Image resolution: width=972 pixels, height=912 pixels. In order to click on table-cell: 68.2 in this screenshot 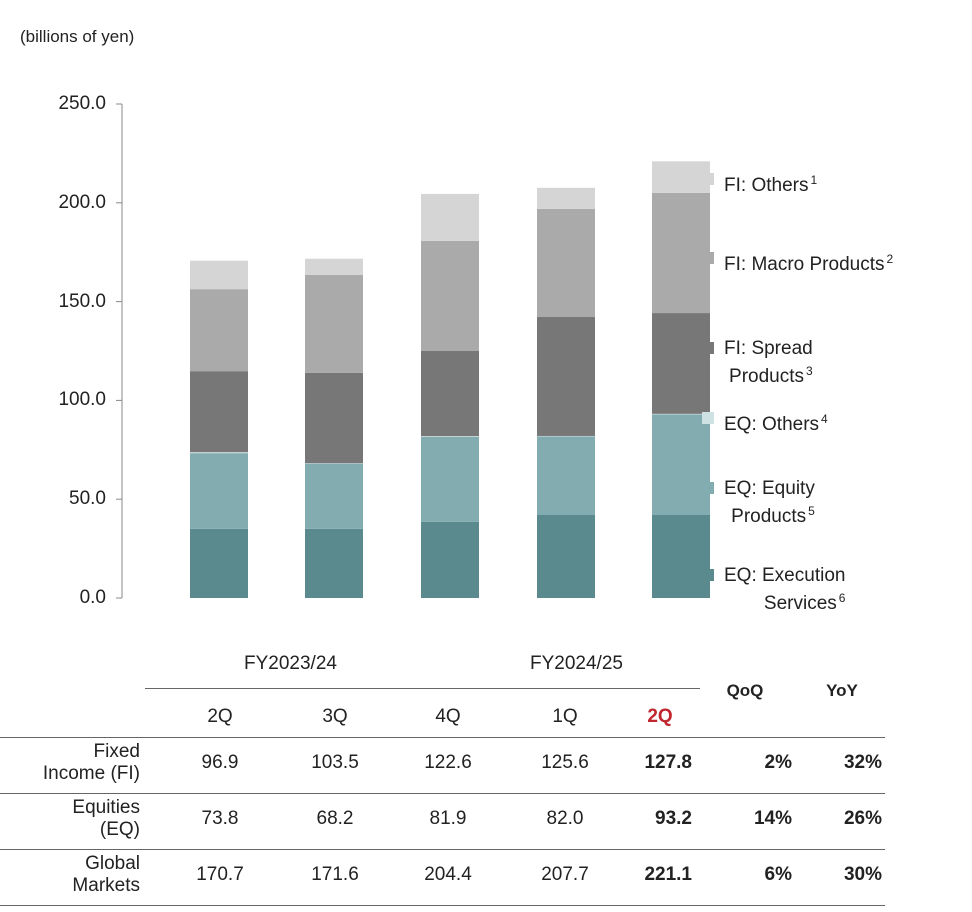, I will do `click(335, 818)`.